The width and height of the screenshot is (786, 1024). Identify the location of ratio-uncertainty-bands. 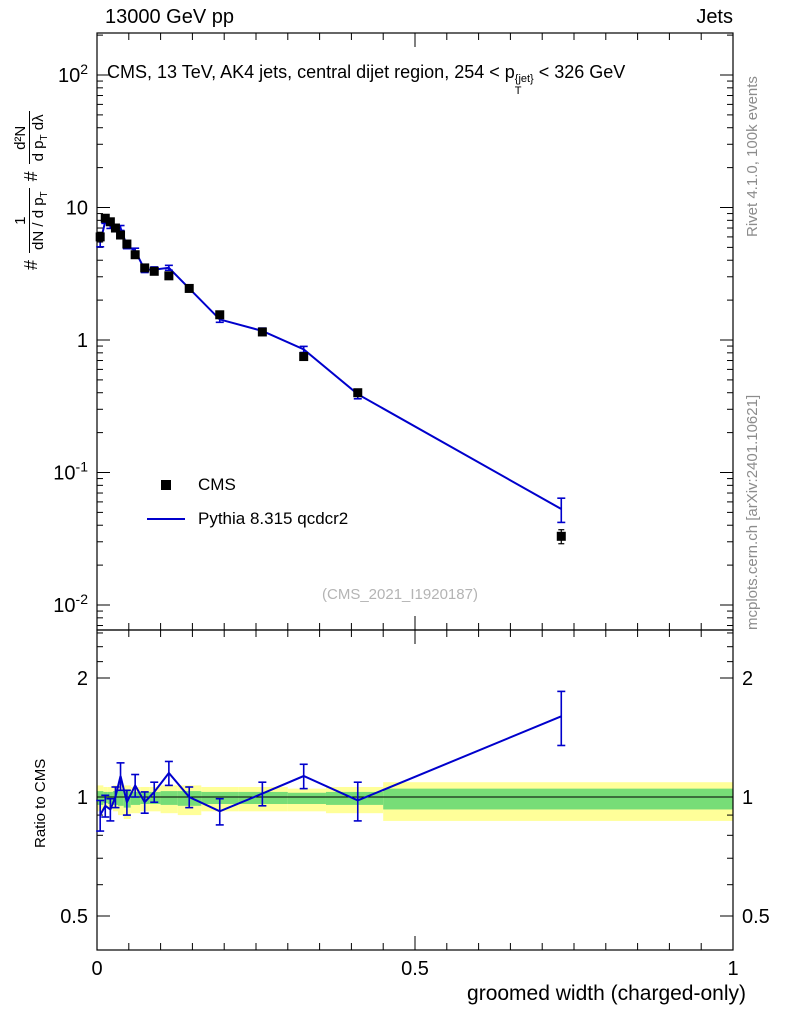
(415, 801).